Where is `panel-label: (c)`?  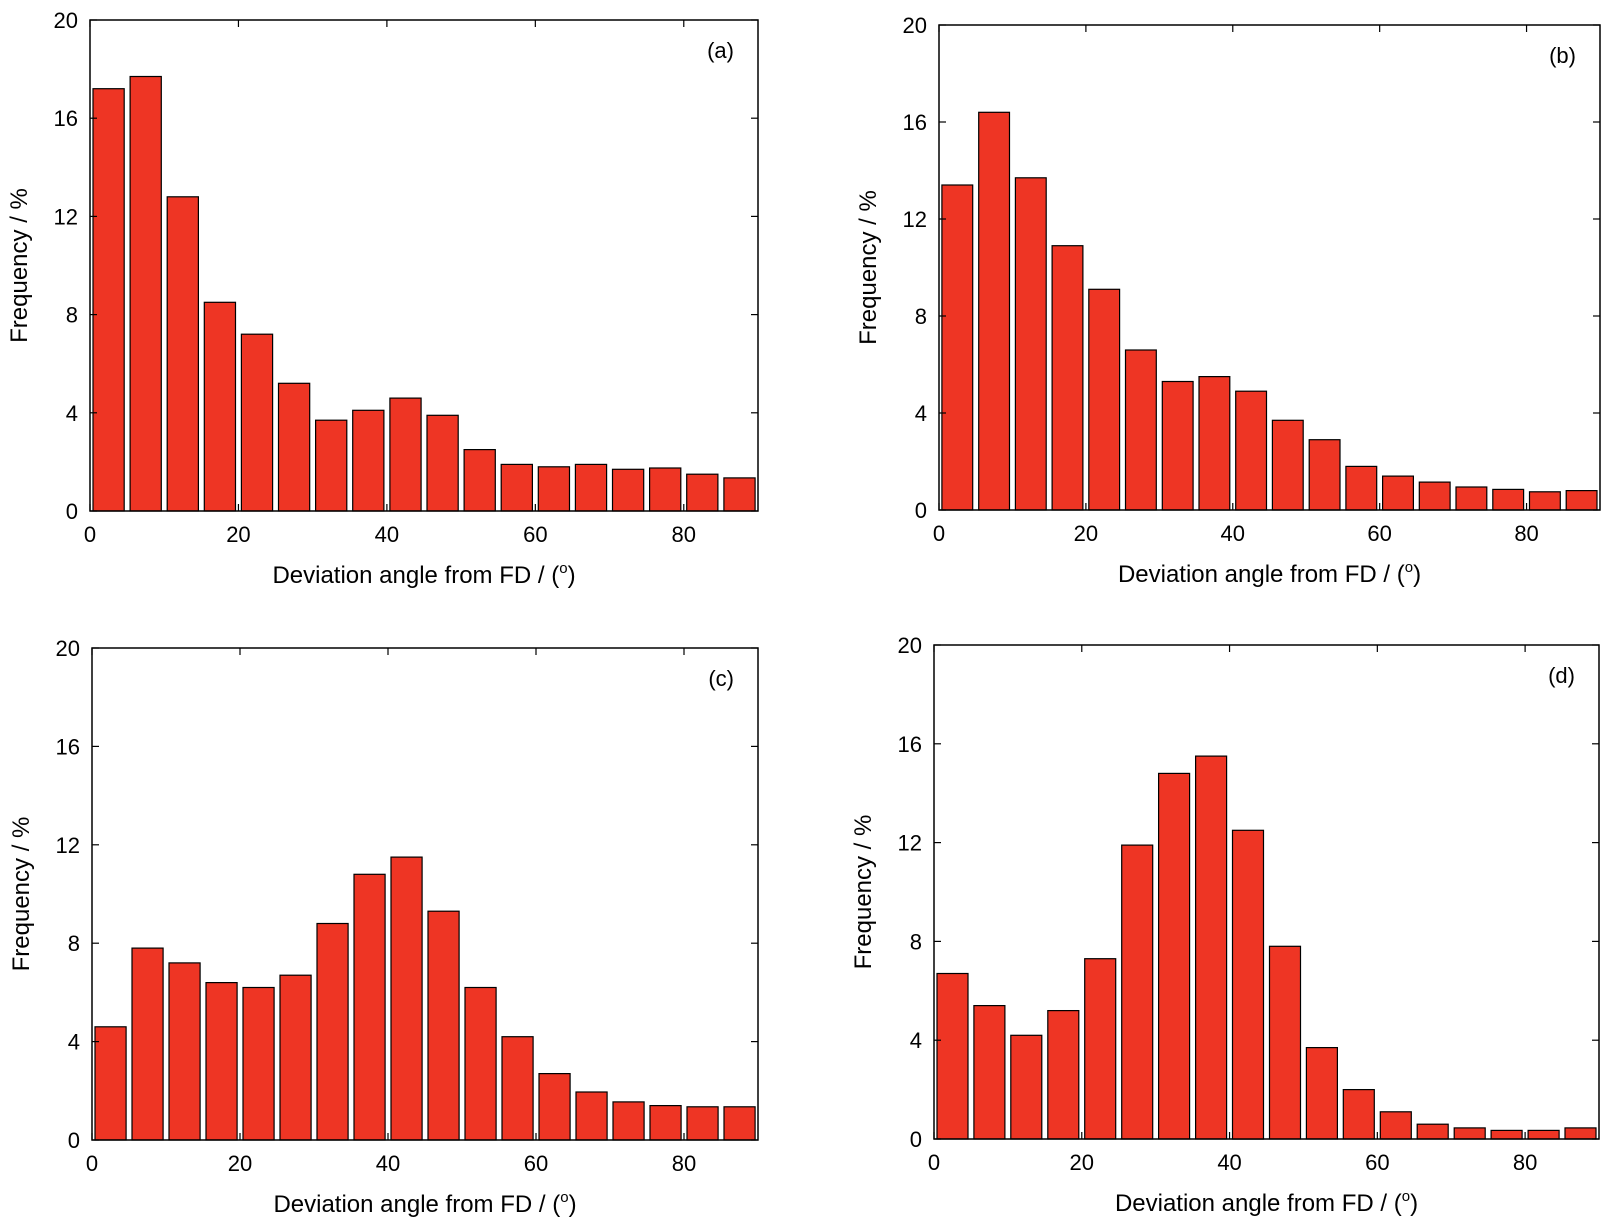 panel-label: (c) is located at coordinates (721, 678).